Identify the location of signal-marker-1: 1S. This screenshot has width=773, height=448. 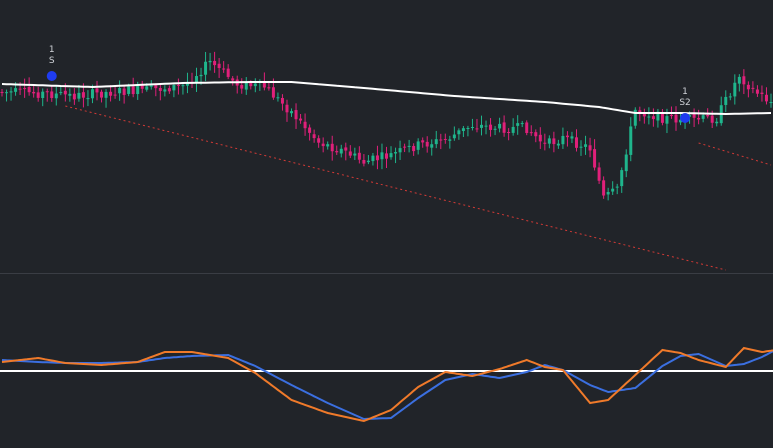
(51, 63).